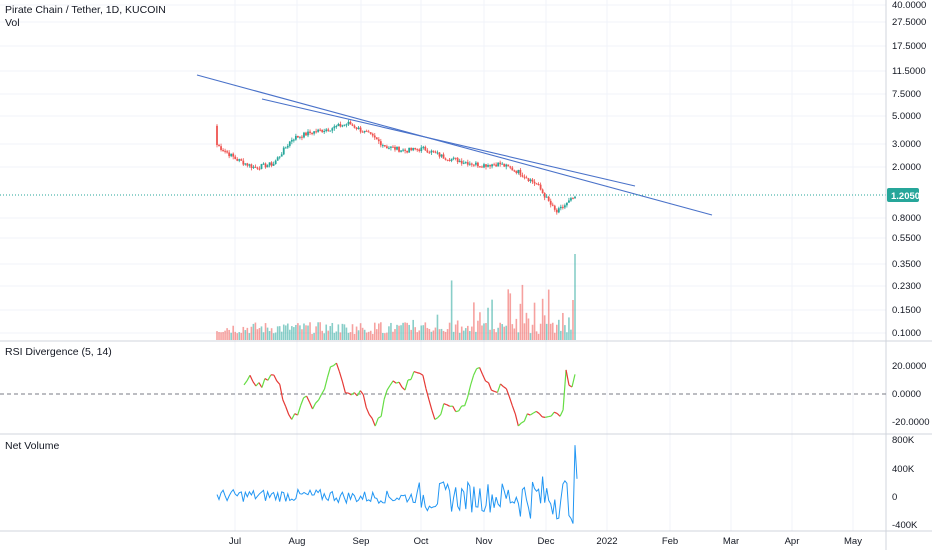  What do you see at coordinates (906, 333) in the screenshot?
I see `price-tick-label: 0.1000` at bounding box center [906, 333].